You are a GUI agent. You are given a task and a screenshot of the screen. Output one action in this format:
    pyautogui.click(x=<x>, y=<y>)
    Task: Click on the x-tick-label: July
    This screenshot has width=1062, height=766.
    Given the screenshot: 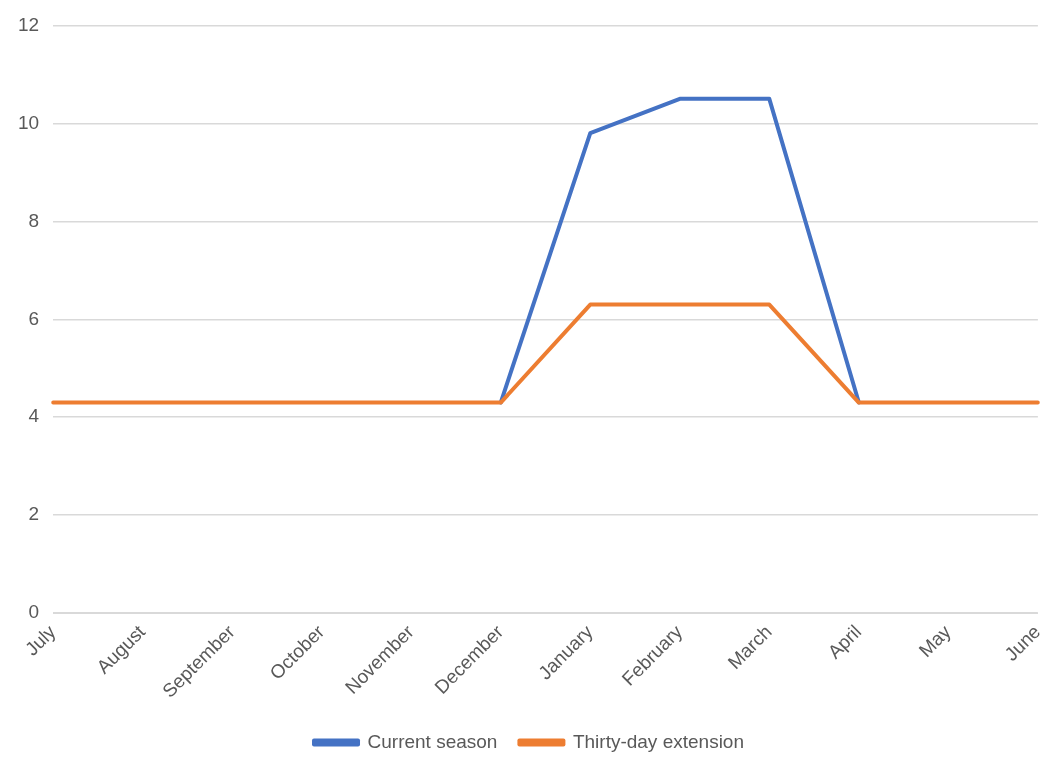 What is the action you would take?
    pyautogui.click(x=40, y=640)
    